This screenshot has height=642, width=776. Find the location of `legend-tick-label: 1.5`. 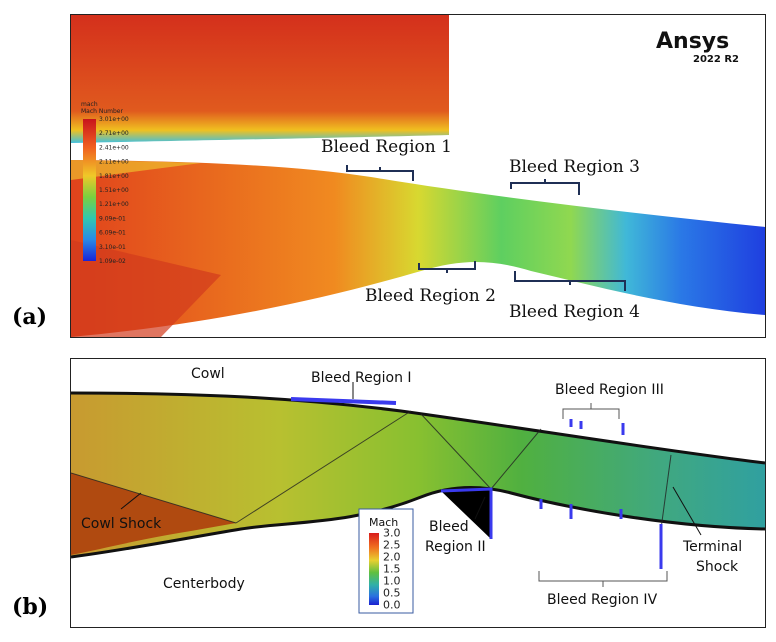

legend-tick-label: 1.5 is located at coordinates (392, 569).